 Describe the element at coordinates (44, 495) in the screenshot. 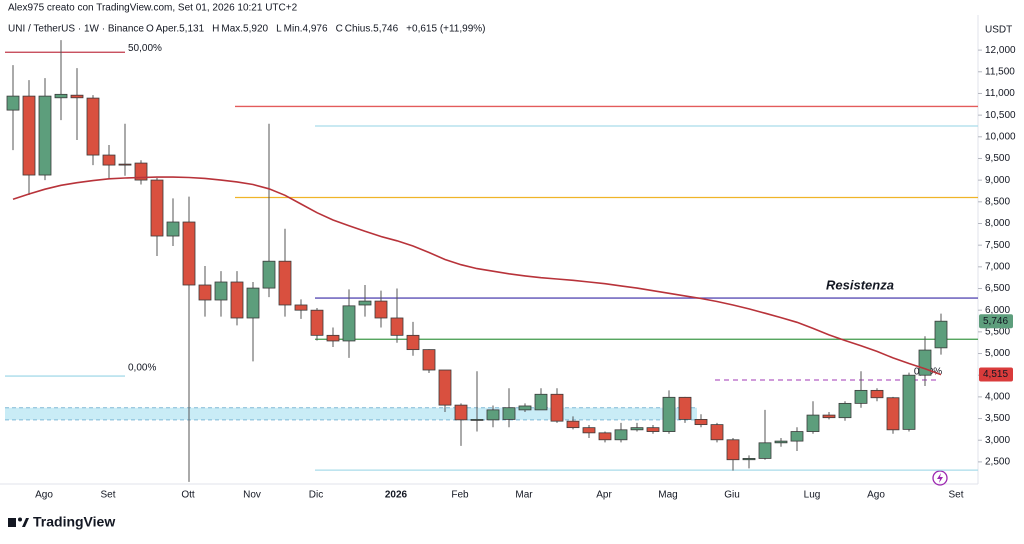

I see `x-tick-label: Ago` at that location.